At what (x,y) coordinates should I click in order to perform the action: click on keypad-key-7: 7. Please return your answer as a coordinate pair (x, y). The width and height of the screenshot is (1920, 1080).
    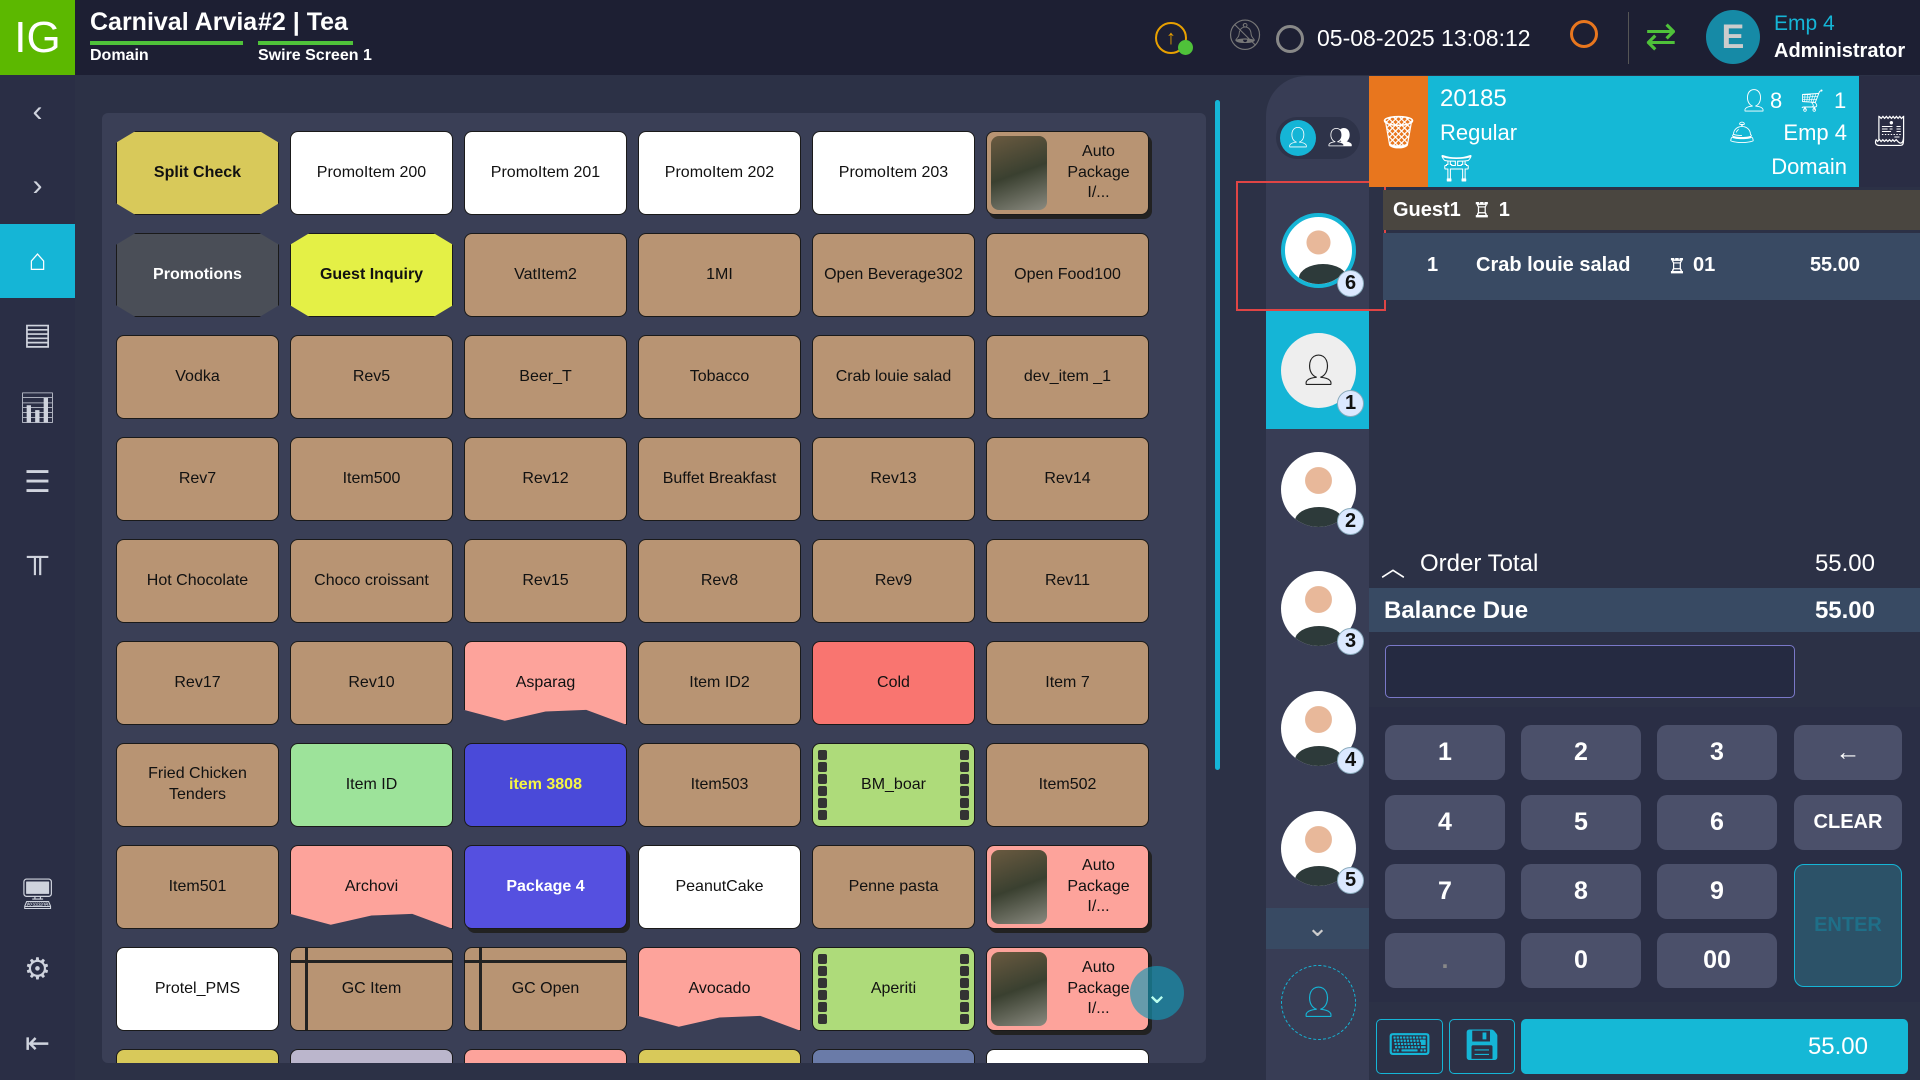
    Looking at the image, I should click on (1445, 891).